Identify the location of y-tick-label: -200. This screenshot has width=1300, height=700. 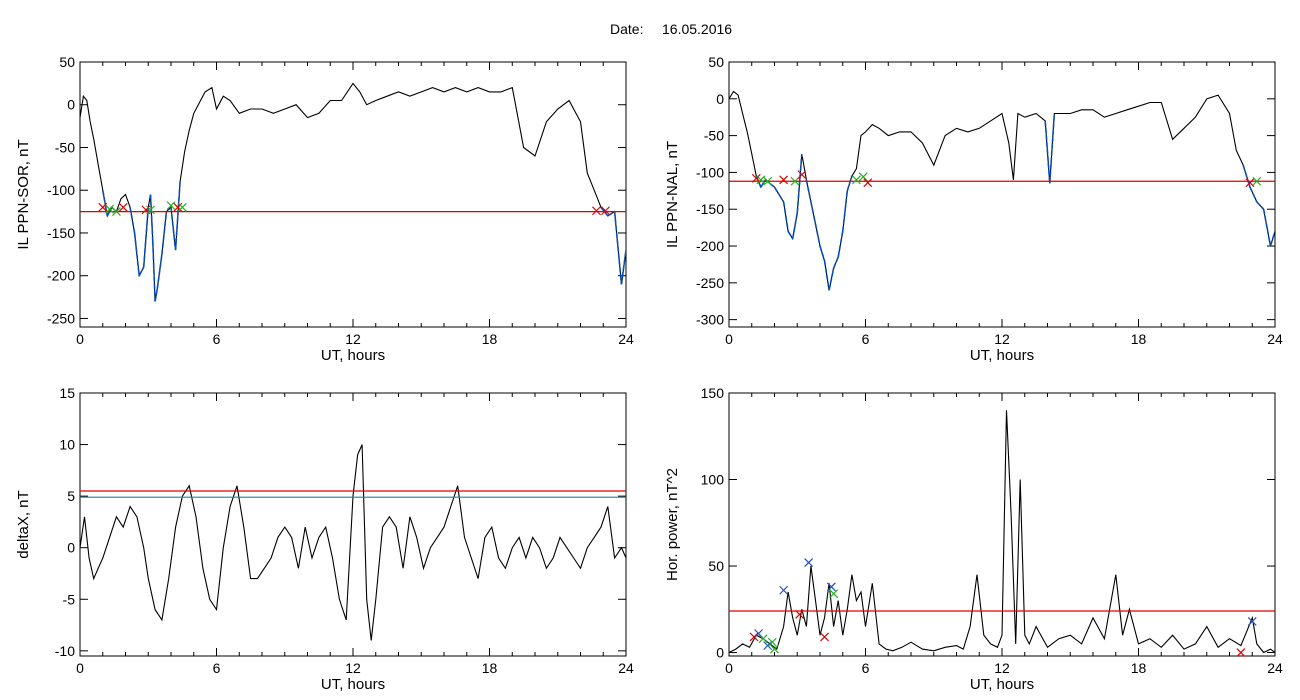
(61, 276).